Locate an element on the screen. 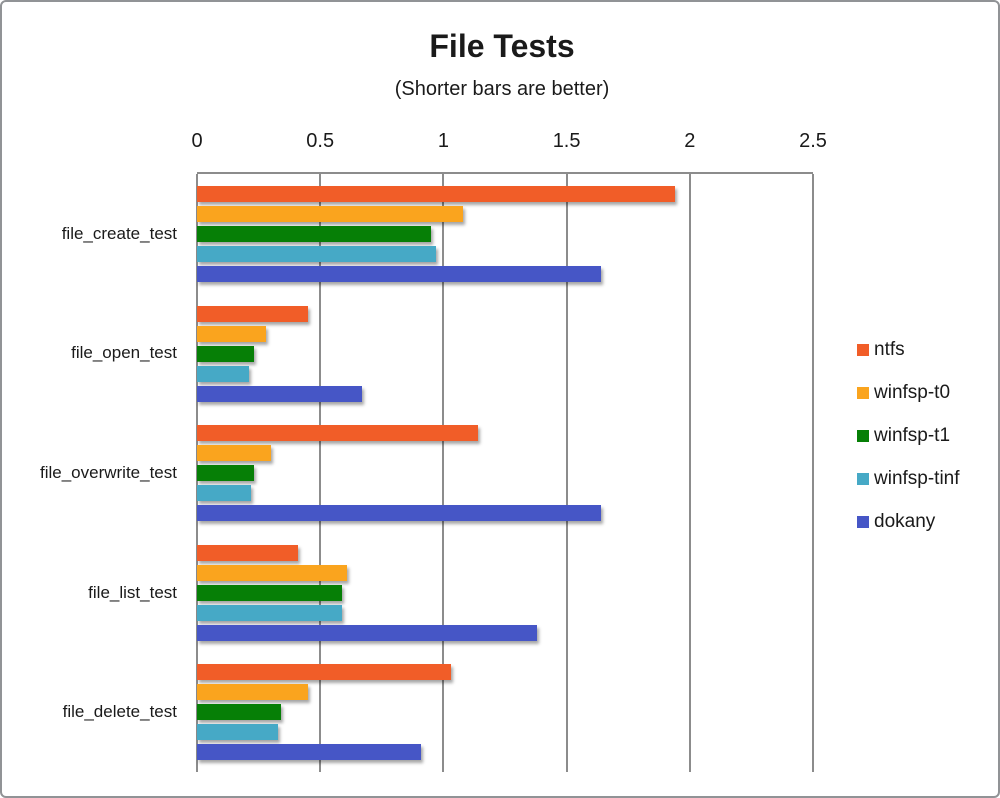 Image resolution: width=1000 pixels, height=798 pixels. category-label-file_delete_test: file_delete_test is located at coordinates (119, 712).